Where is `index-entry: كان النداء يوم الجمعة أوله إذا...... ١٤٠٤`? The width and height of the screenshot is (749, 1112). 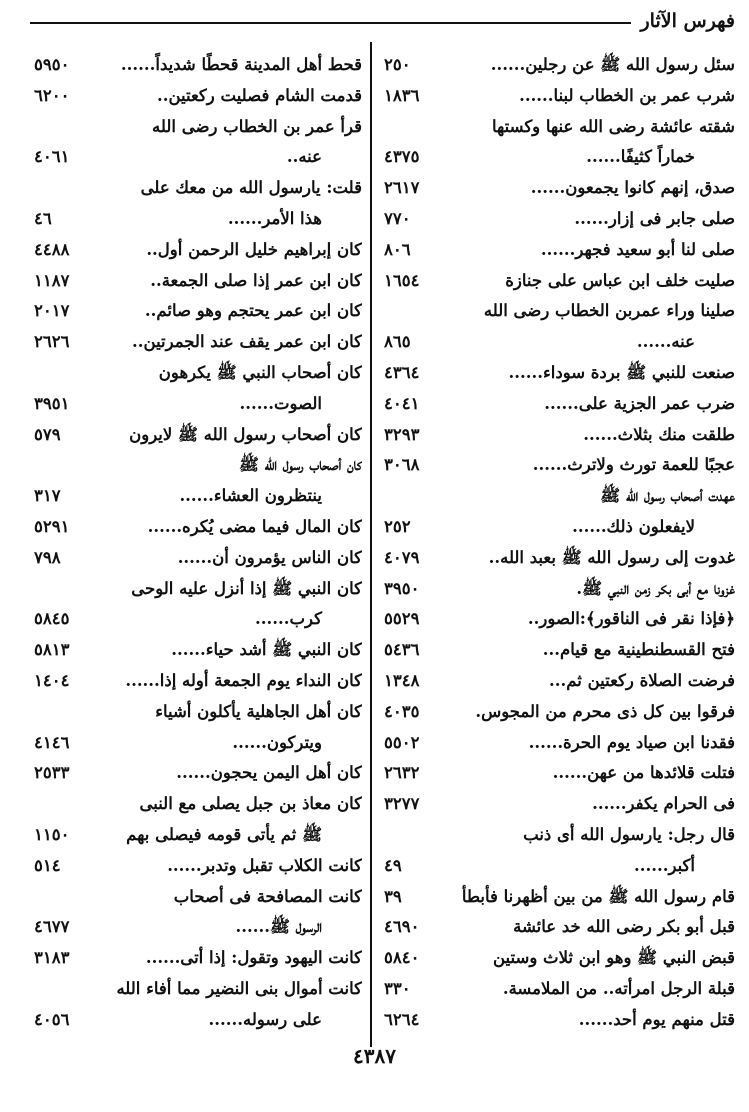
index-entry: كان النداء يوم الجمعة أوله إذا...... ١٤٠٤ is located at coordinates (196, 681).